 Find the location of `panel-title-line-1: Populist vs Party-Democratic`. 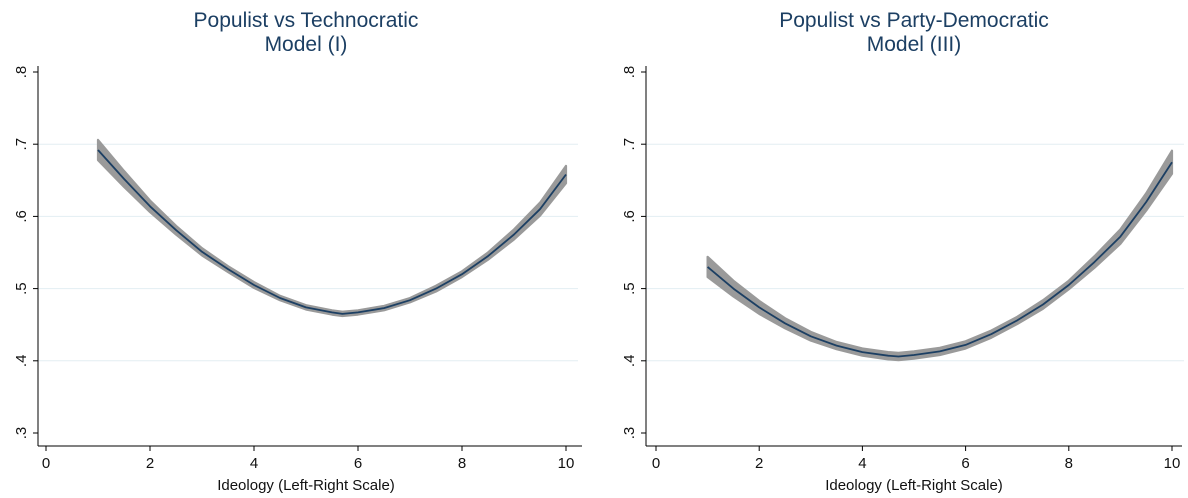

panel-title-line-1: Populist vs Party-Democratic is located at coordinates (914, 20).